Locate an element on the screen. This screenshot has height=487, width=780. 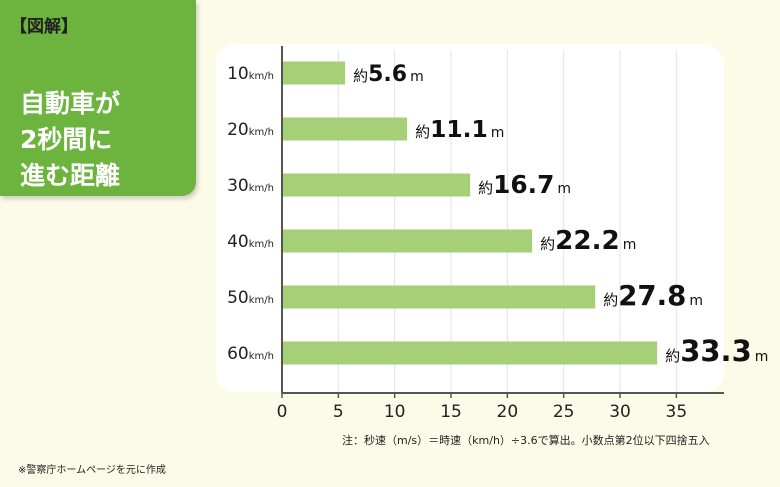
x-tick-label-4: 20 is located at coordinates (508, 412).